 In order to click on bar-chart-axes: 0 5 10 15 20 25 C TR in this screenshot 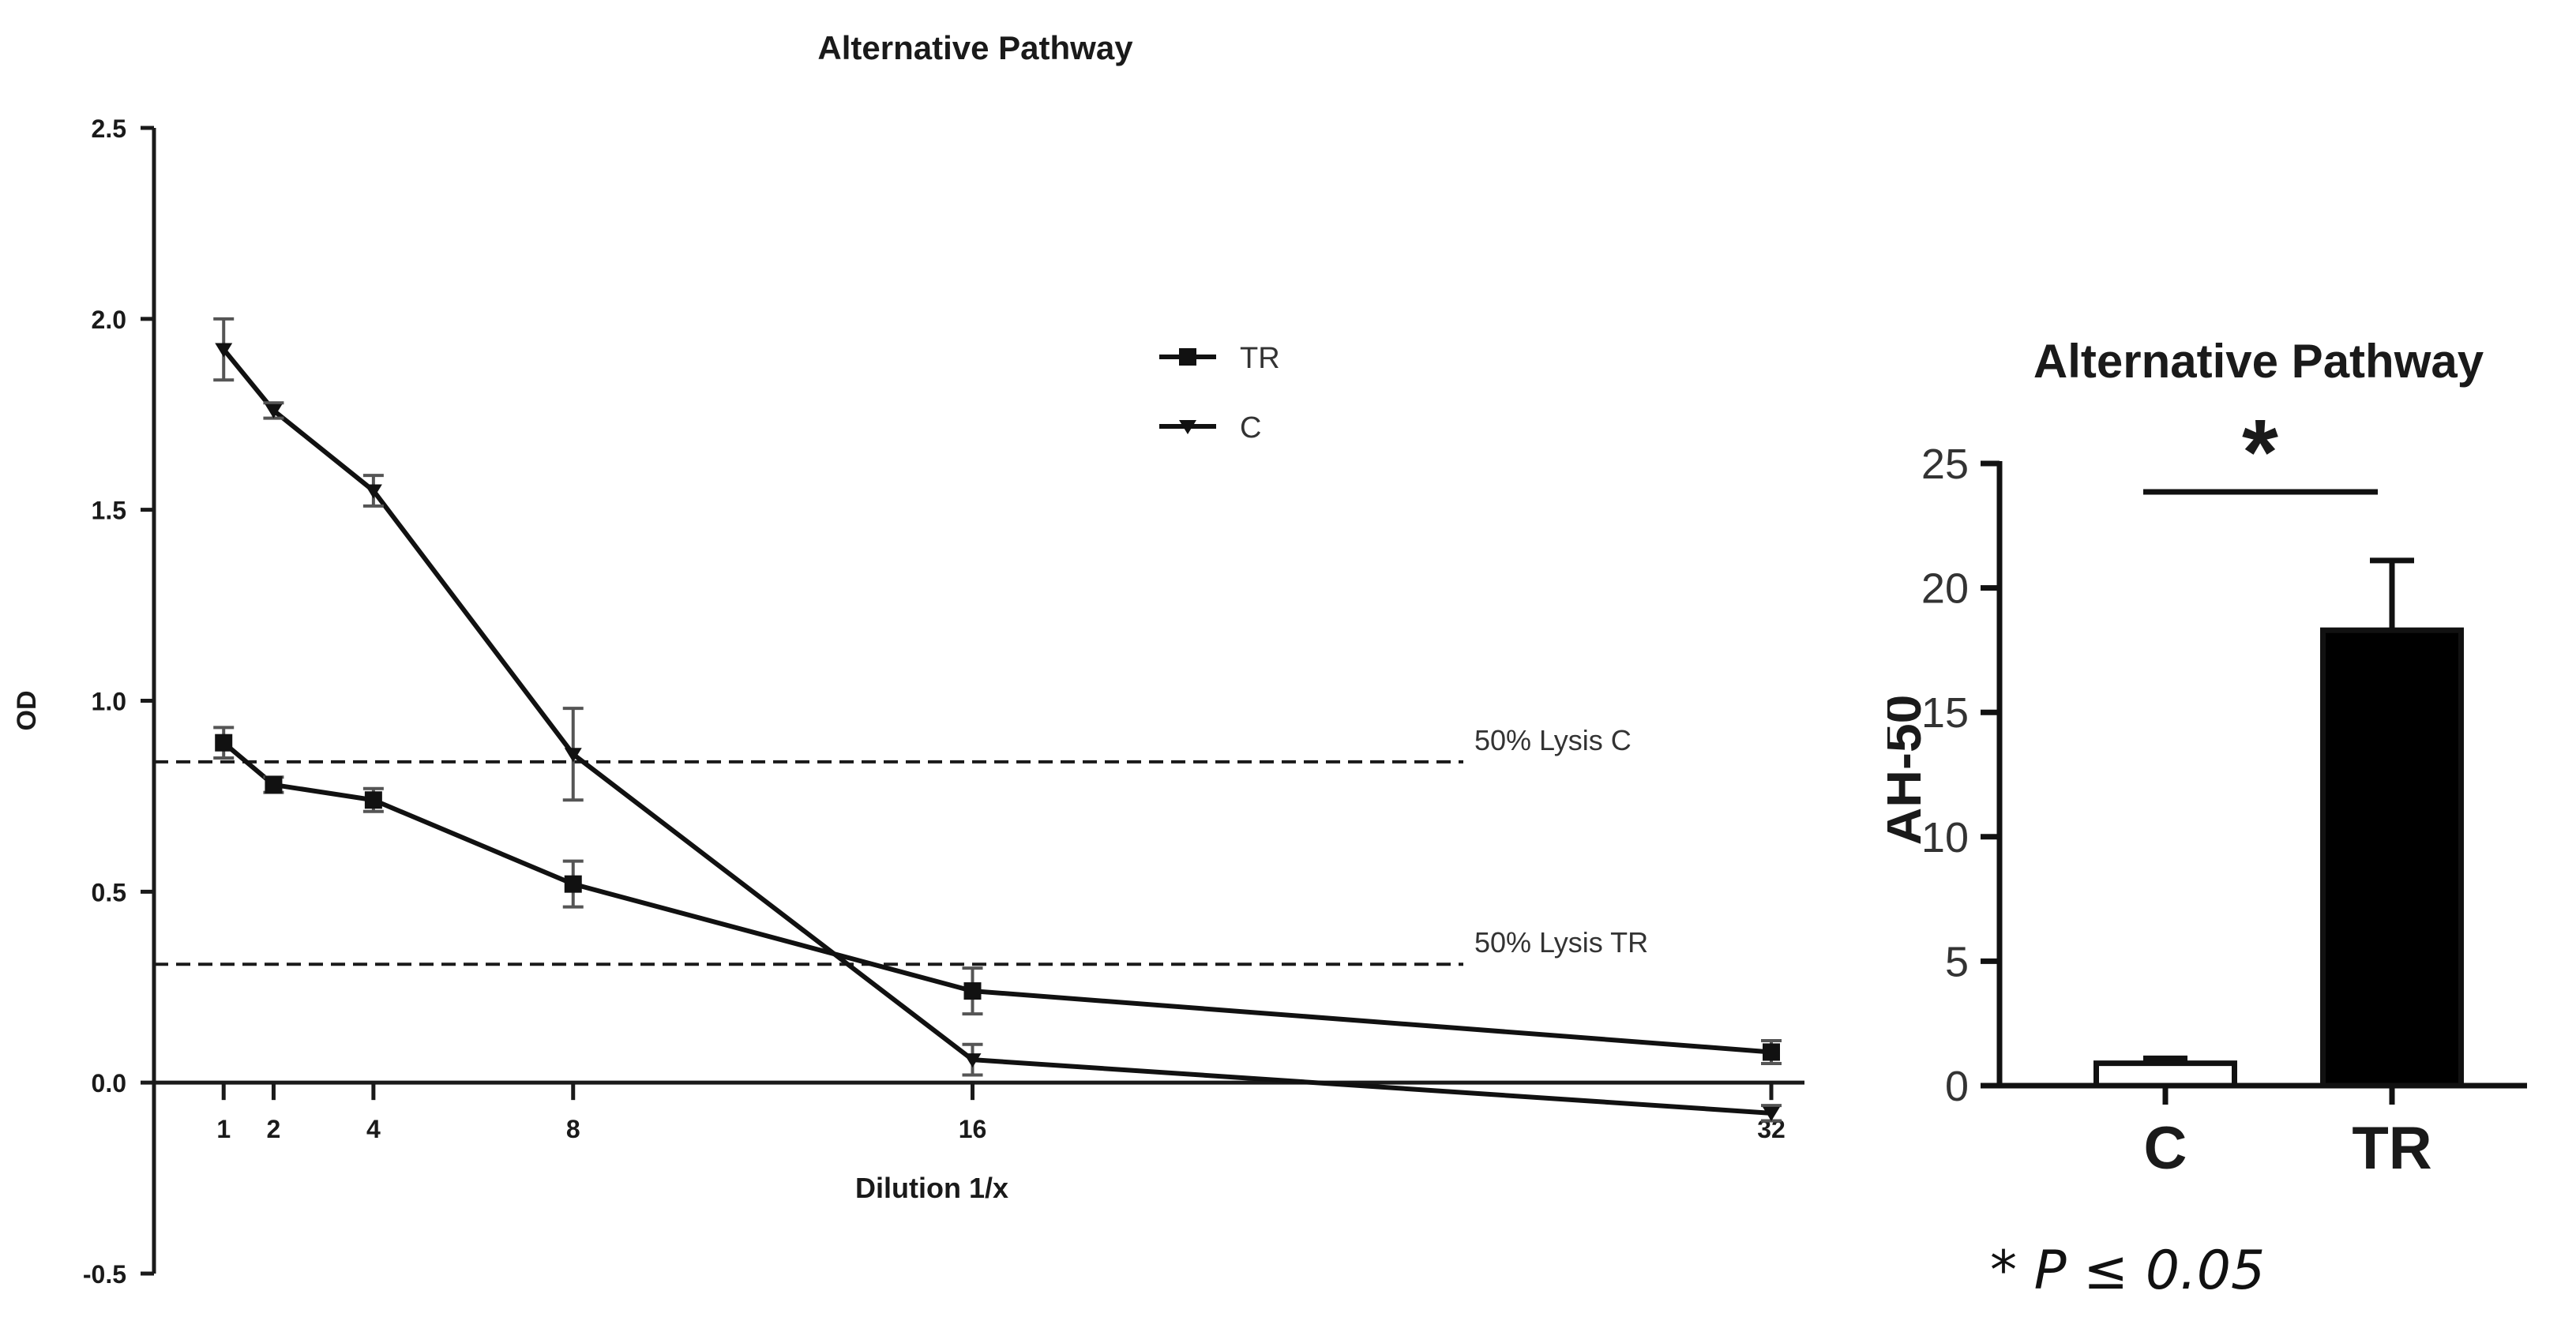, I will do `click(2224, 811)`.